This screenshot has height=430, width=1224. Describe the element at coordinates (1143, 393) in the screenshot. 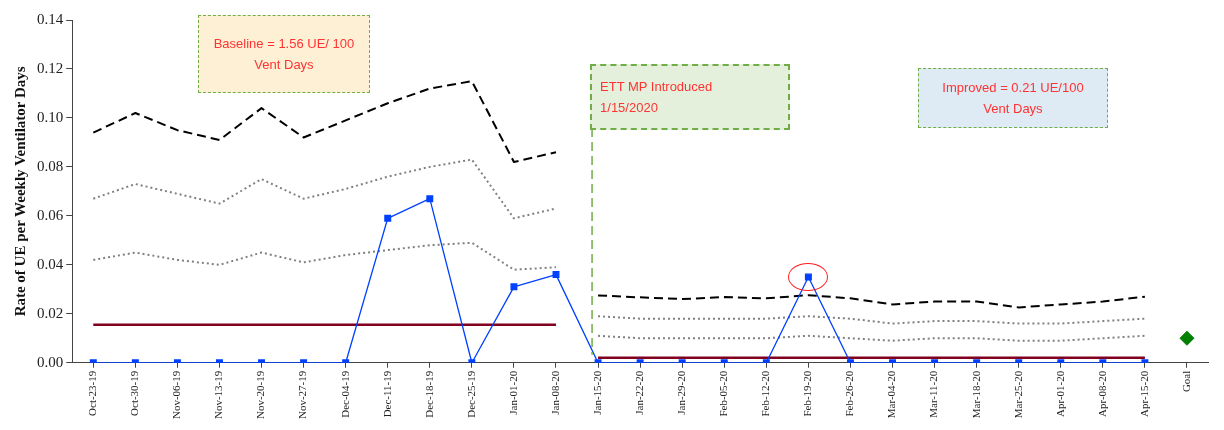

I see `x-tick-label: Apr-15-20` at that location.